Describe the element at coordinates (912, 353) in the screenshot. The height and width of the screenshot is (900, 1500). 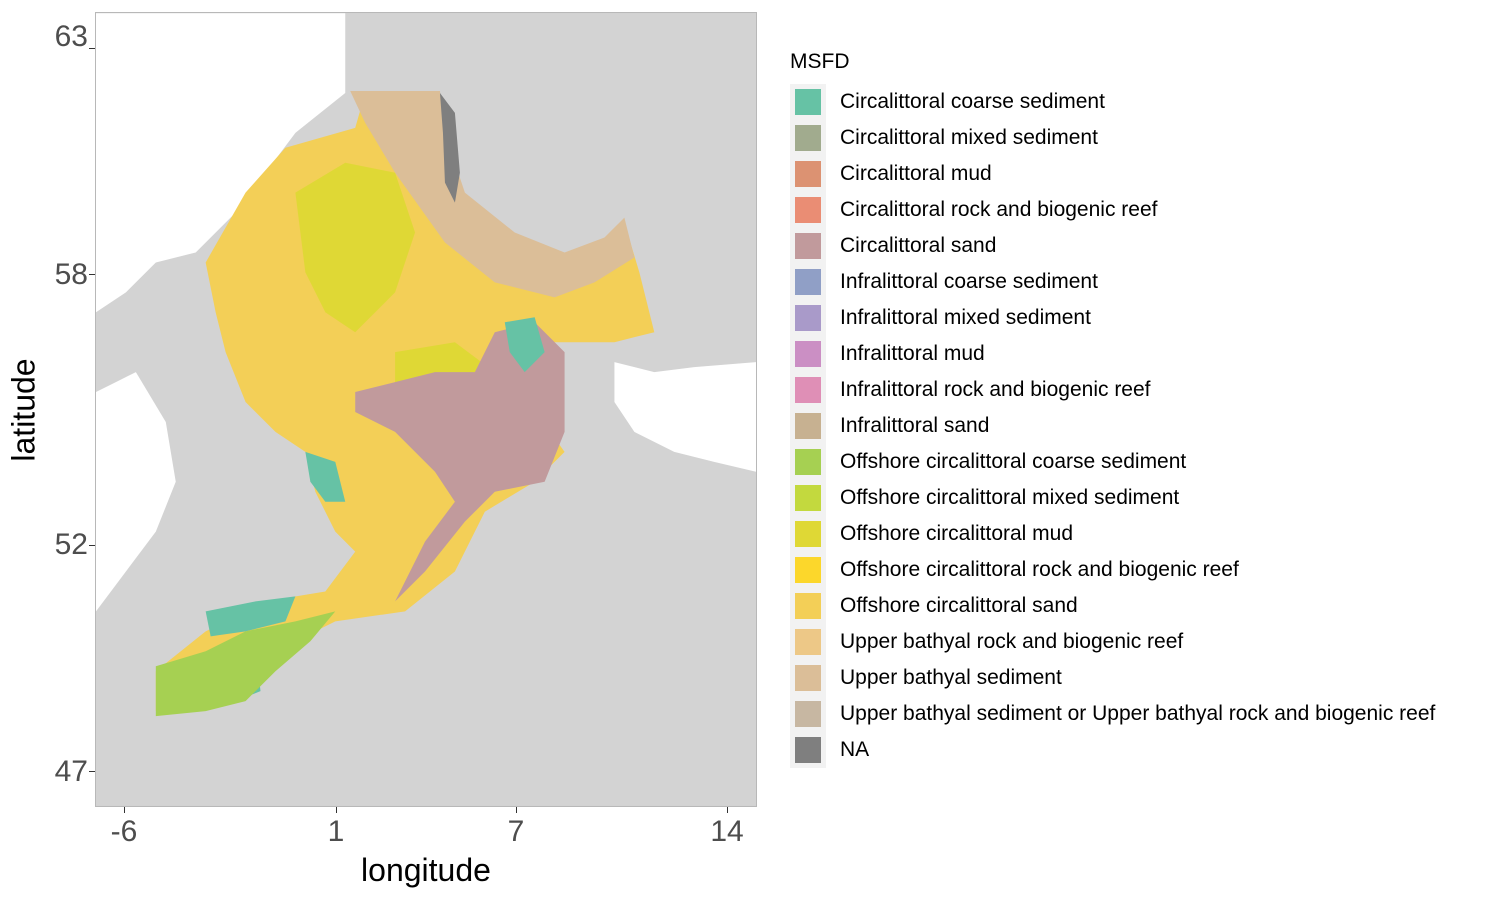
I see `legend-label: Infralittoral mud` at that location.